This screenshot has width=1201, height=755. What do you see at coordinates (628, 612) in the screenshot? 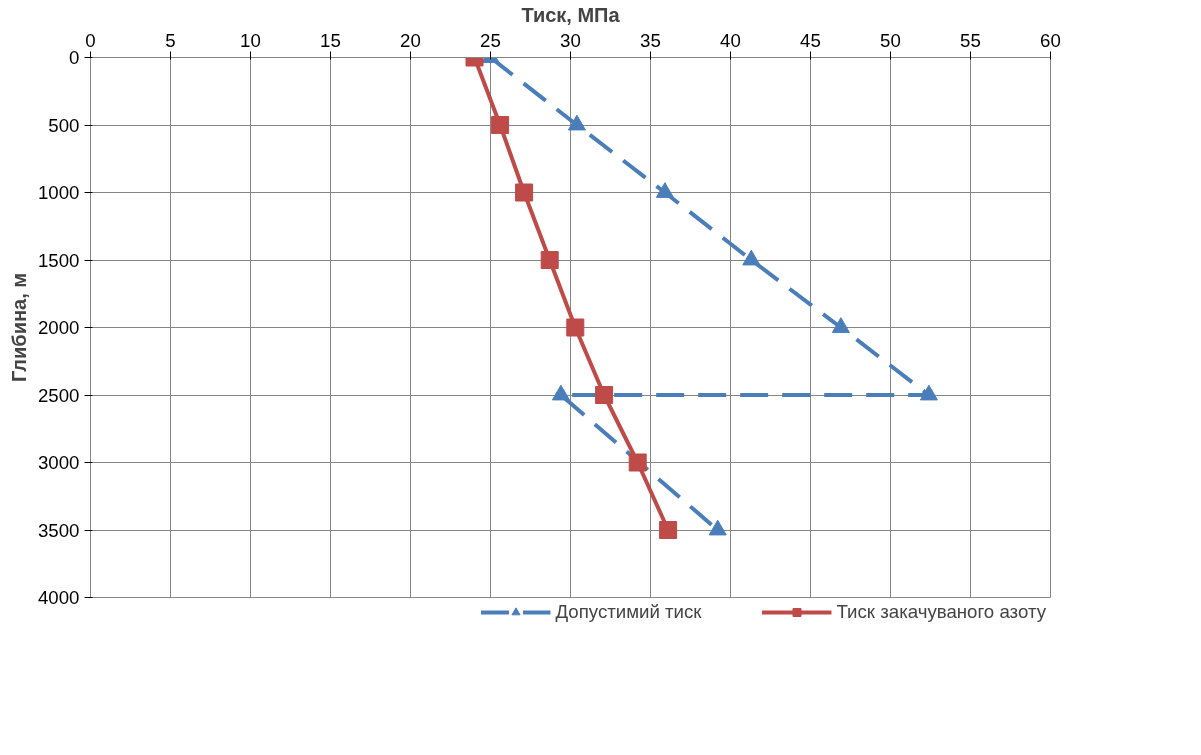
I see `legend-label: Допустимий тиск` at bounding box center [628, 612].